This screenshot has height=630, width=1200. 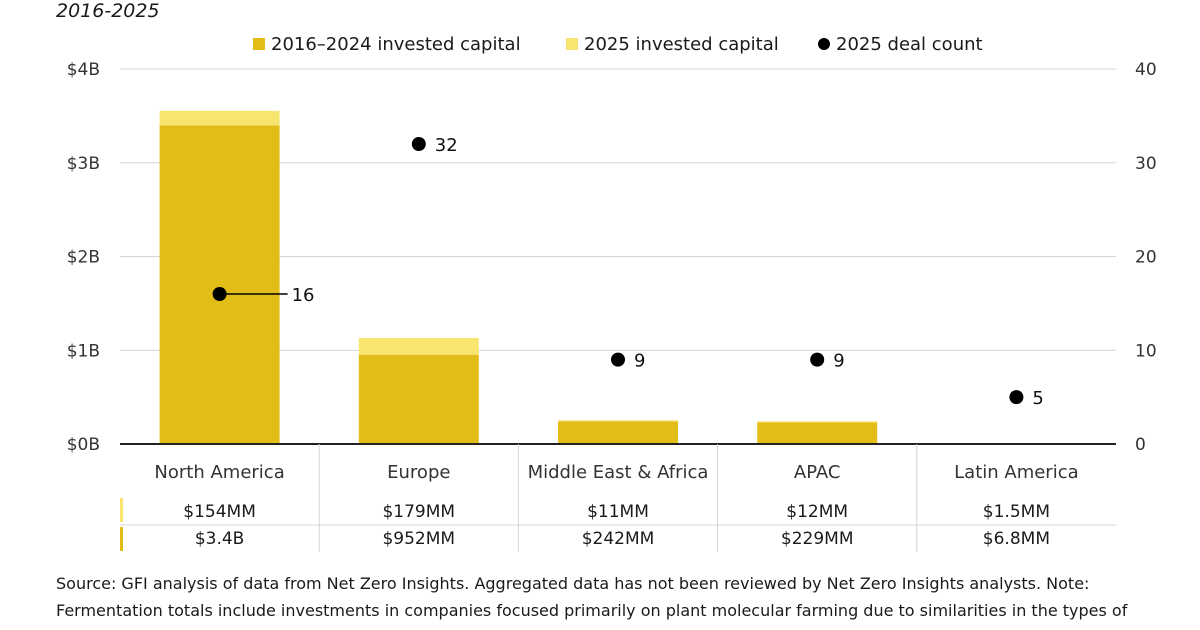 What do you see at coordinates (824, 44) in the screenshot?
I see `legend-dot-icon` at bounding box center [824, 44].